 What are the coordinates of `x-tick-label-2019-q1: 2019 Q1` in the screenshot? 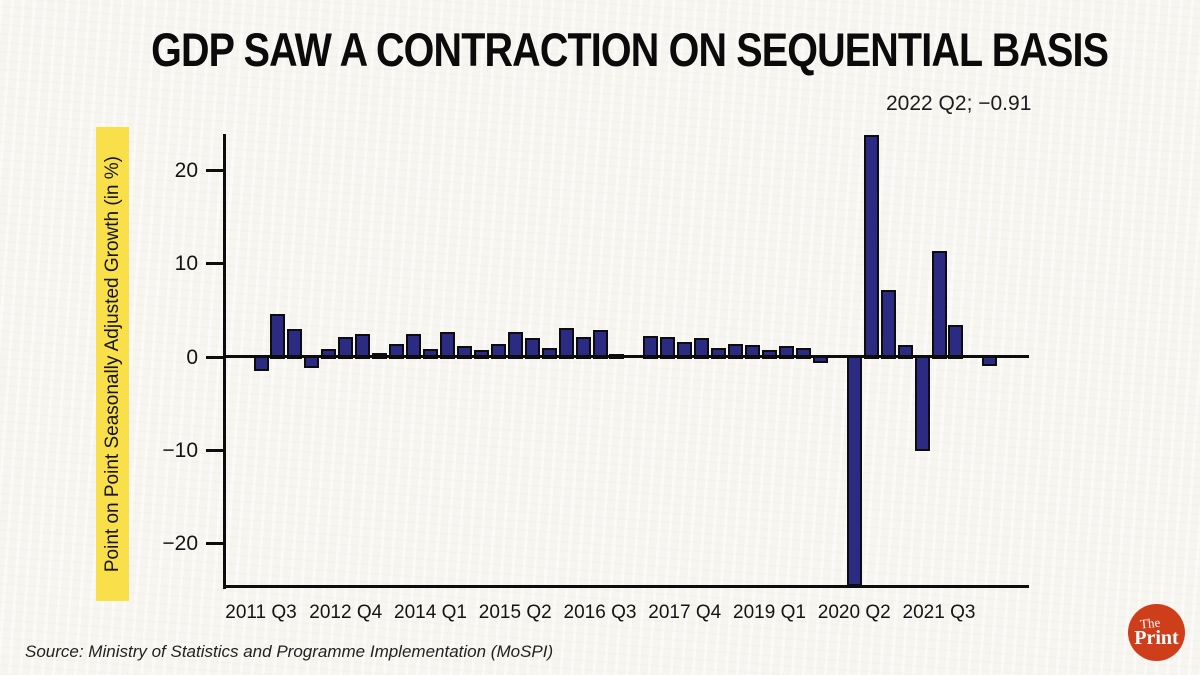 It's located at (769, 612).